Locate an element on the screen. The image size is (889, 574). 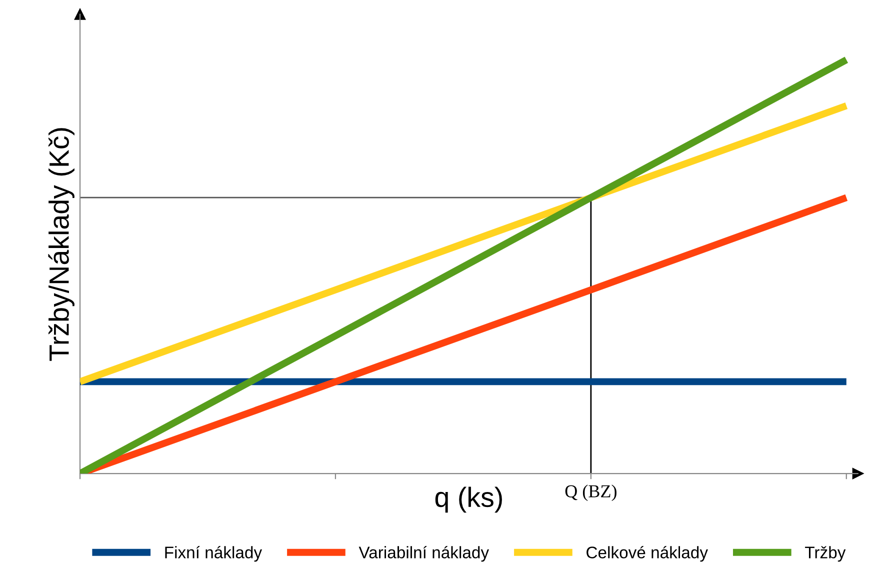
y-axis-title: Tržby/Náklady (Kč) is located at coordinates (61, 244).